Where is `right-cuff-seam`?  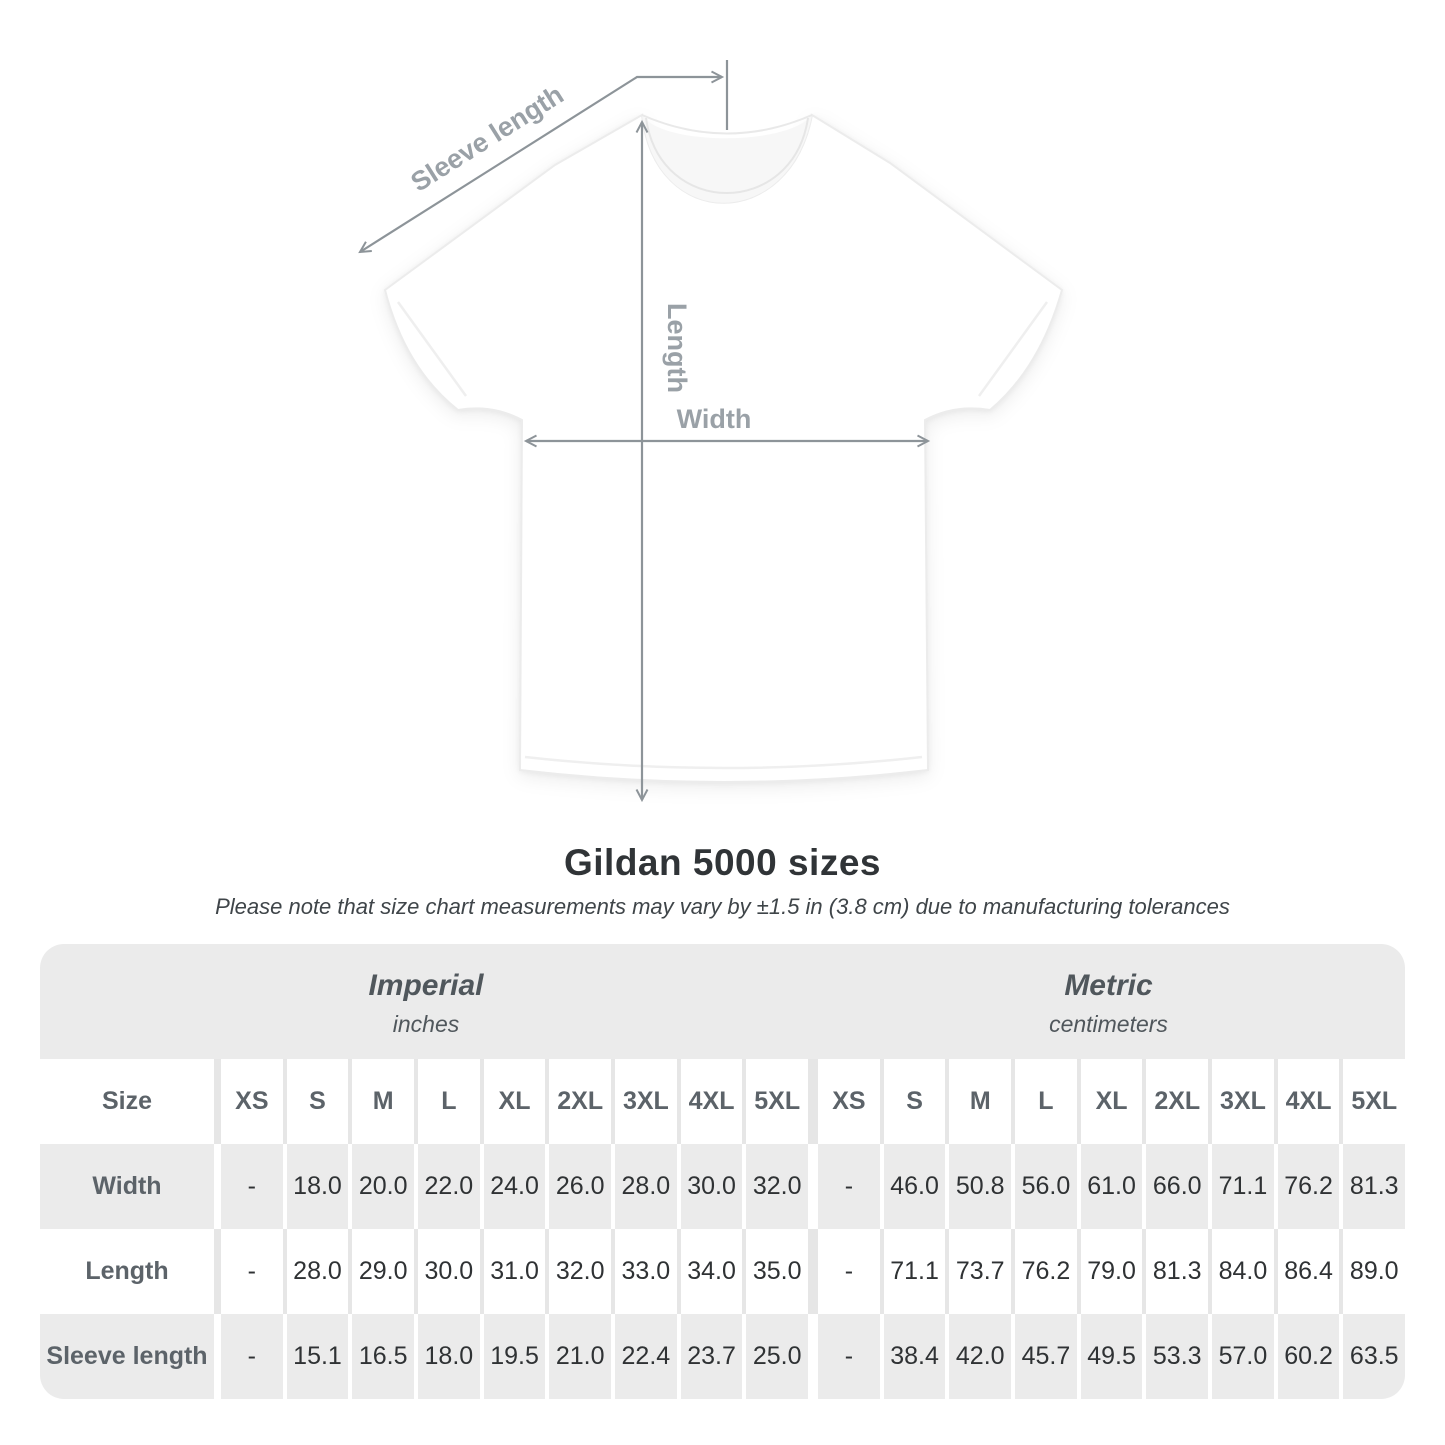
right-cuff-seam is located at coordinates (1013, 349).